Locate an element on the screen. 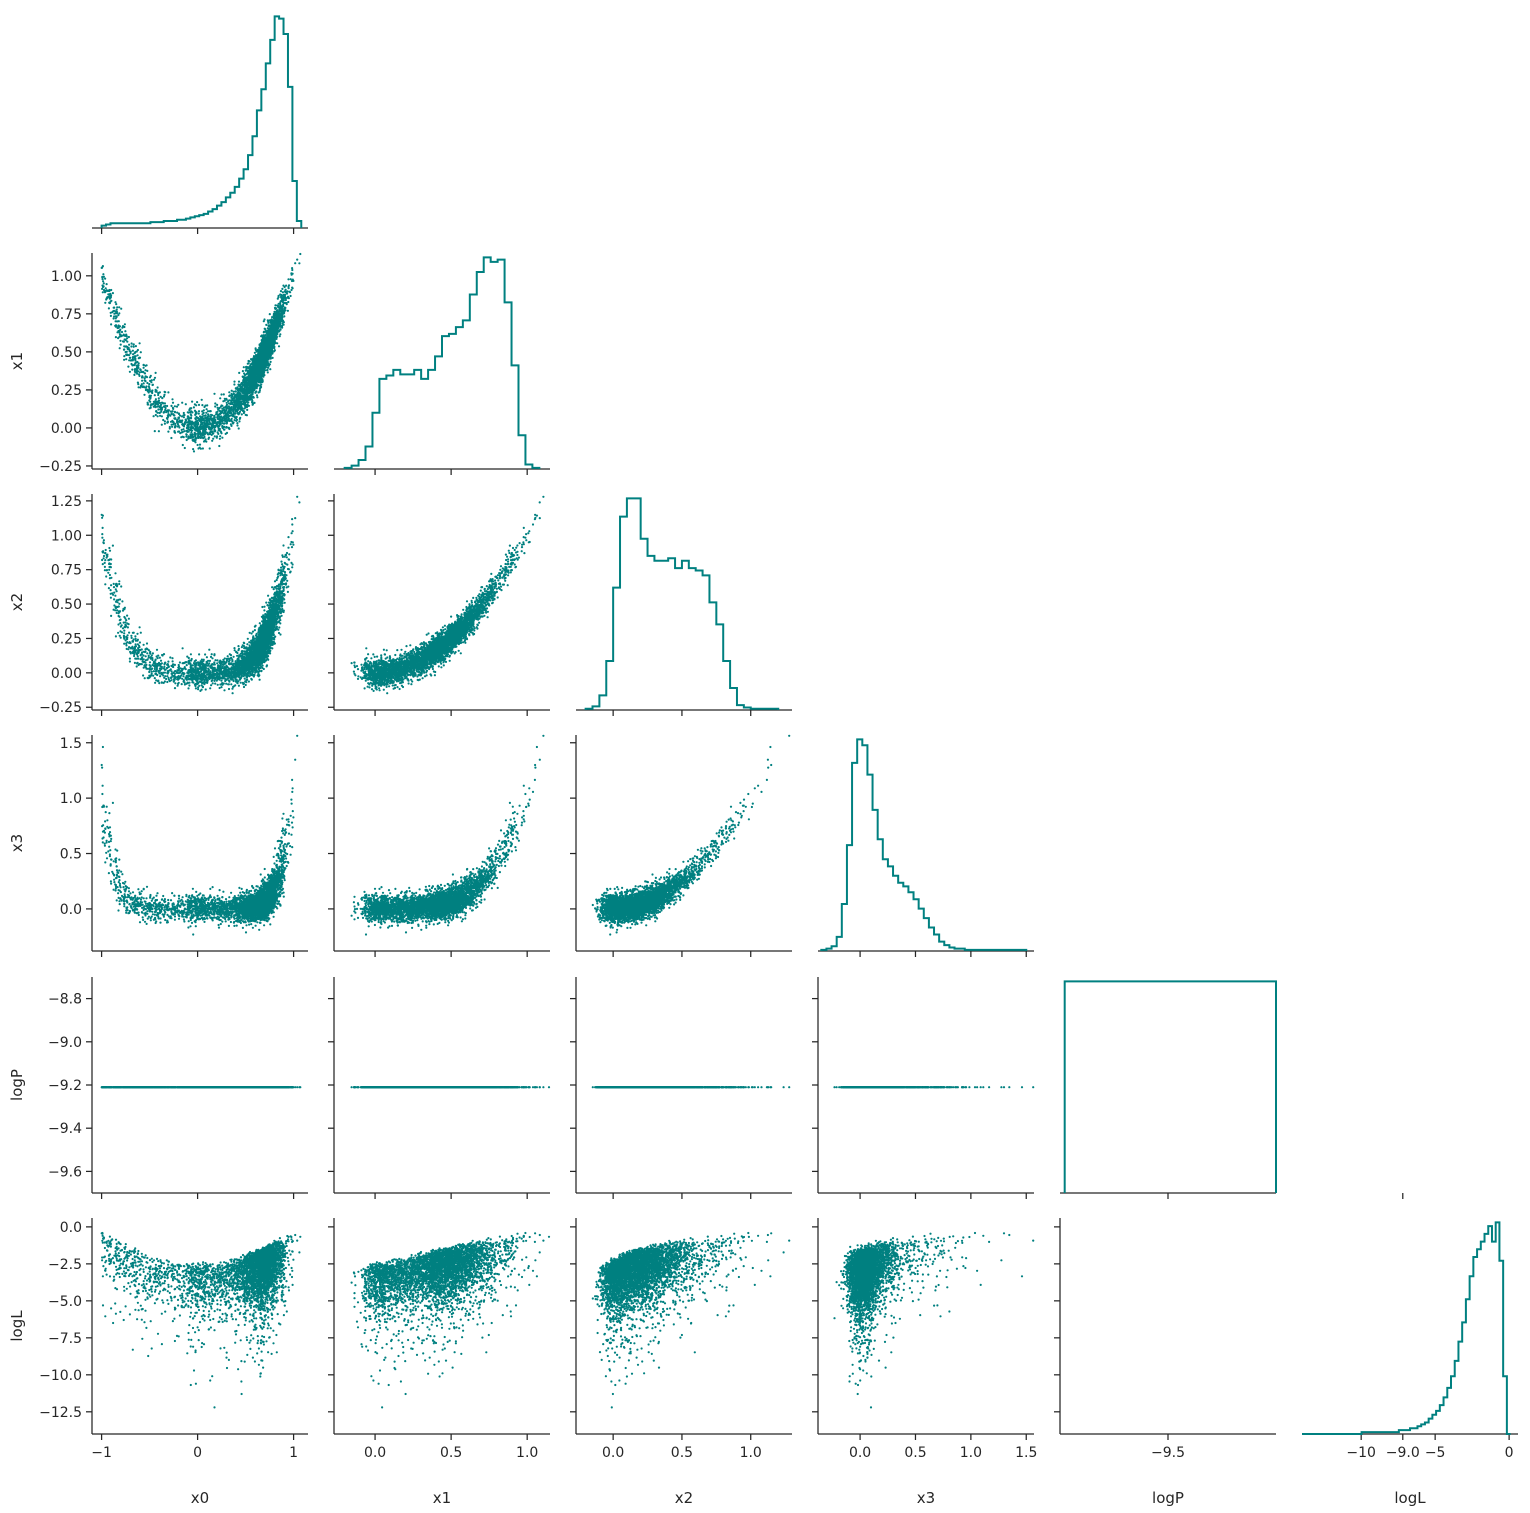 The width and height of the screenshot is (1530, 1513). y-tick-label: 0.00 is located at coordinates (66, 429).